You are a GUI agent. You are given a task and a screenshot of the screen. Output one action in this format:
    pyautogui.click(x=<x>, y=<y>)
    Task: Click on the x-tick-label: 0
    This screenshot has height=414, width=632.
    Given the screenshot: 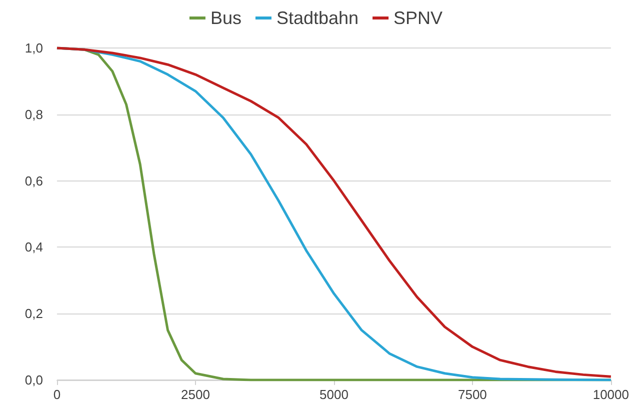 What is the action you would take?
    pyautogui.click(x=57, y=394)
    